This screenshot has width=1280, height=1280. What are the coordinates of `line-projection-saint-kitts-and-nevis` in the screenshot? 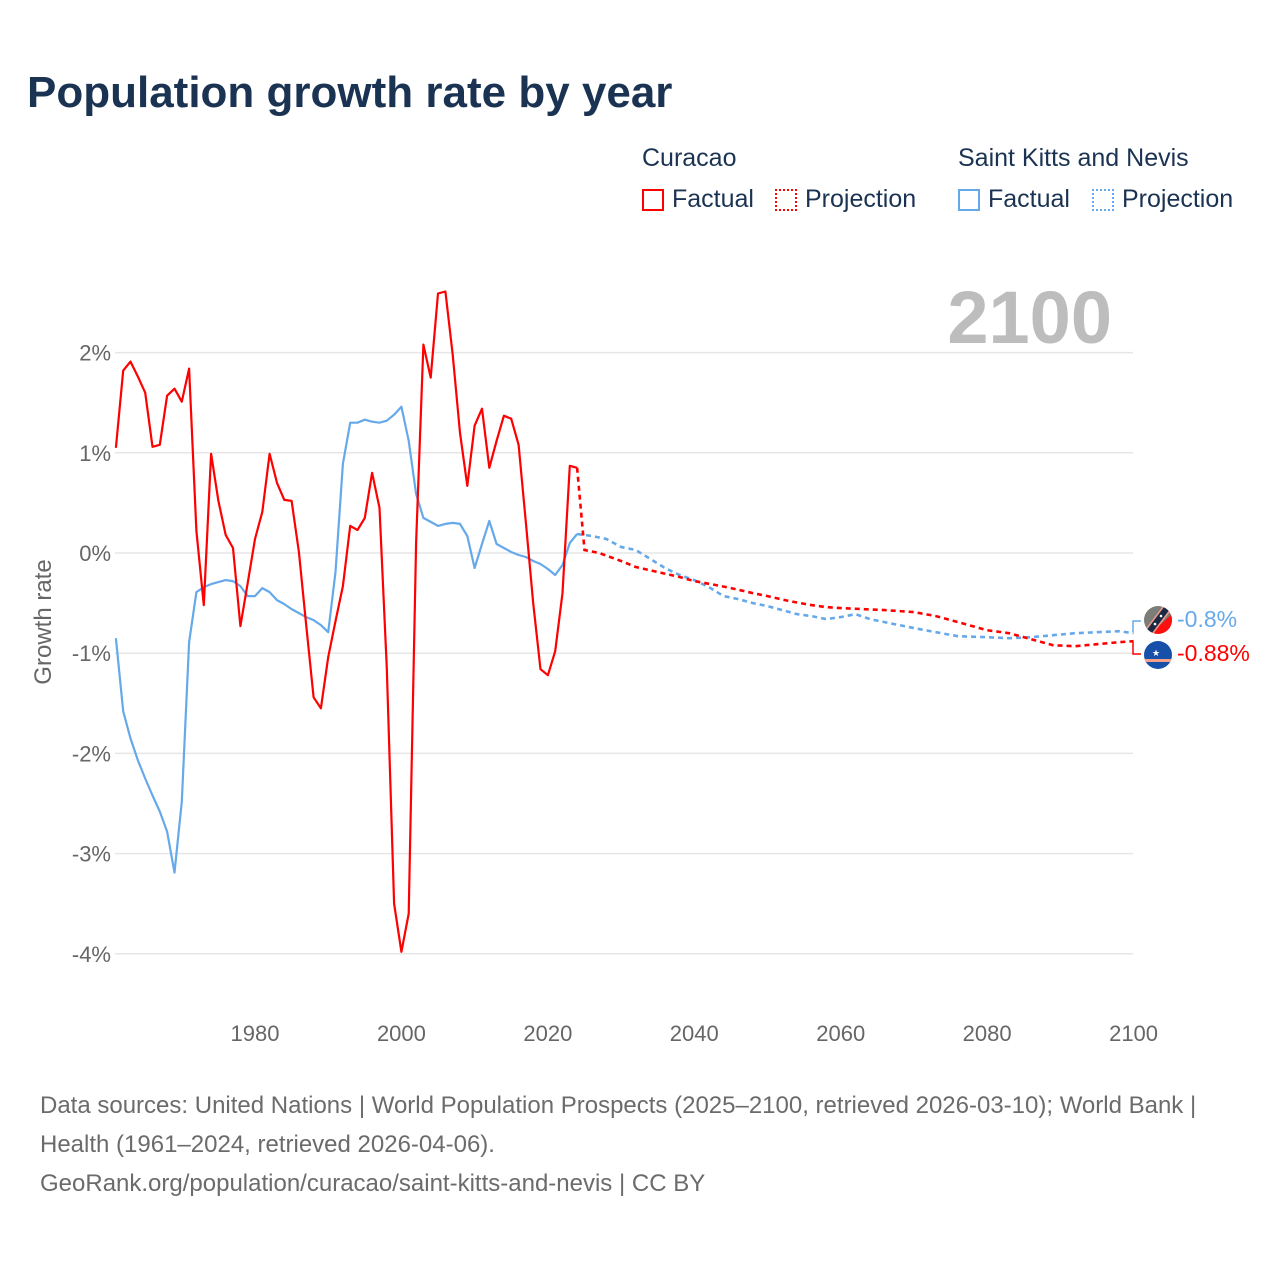 It's located at (855, 586).